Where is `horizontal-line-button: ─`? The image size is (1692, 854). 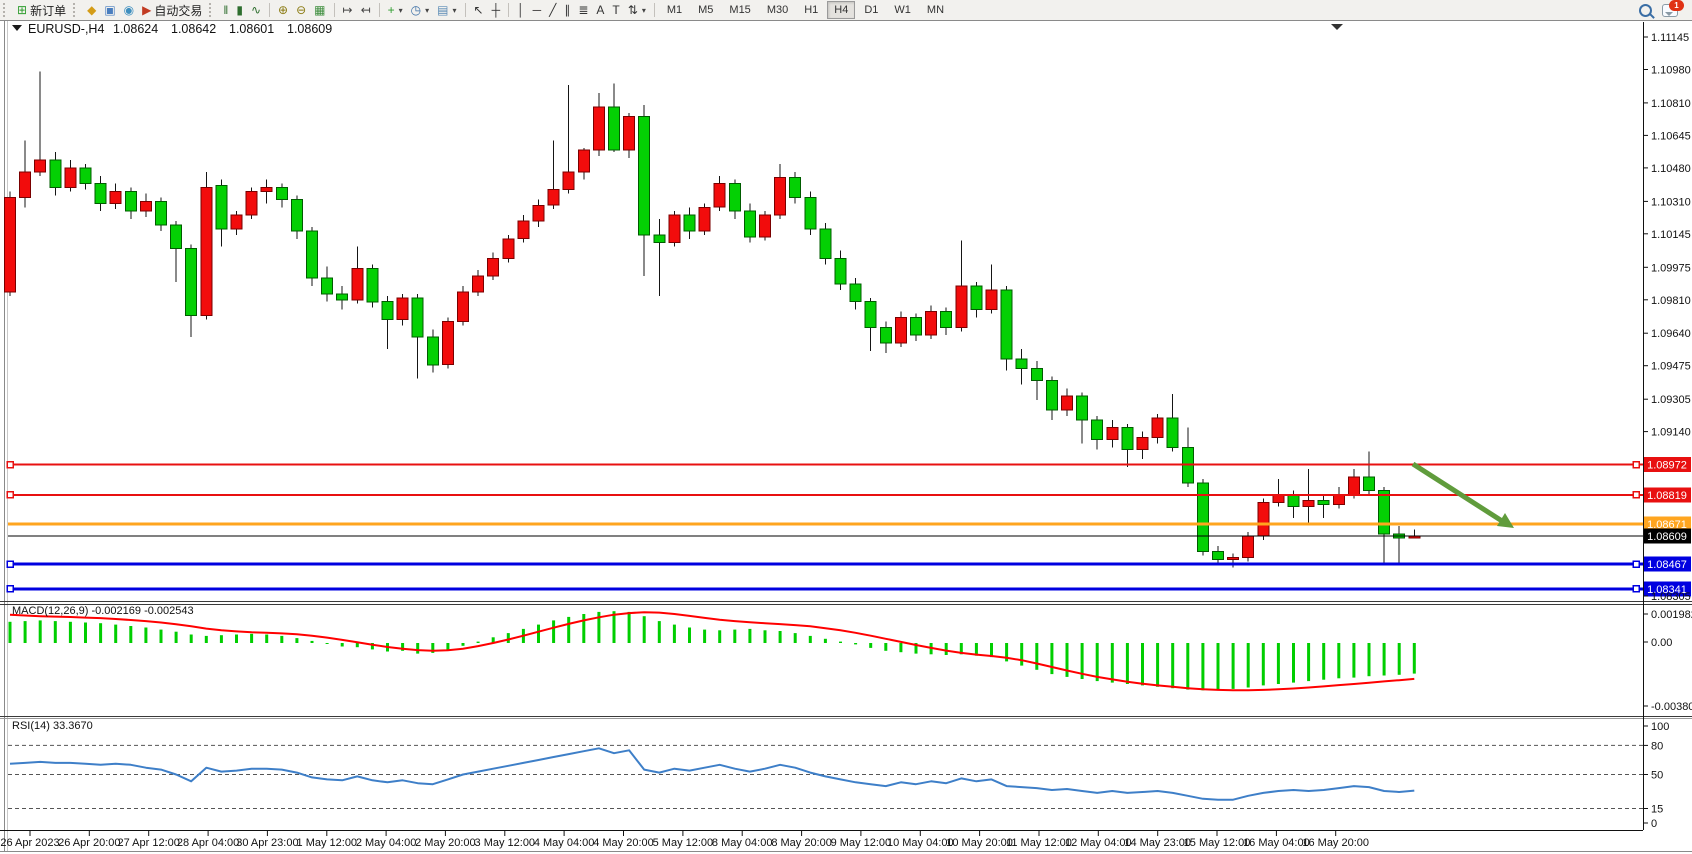 horizontal-line-button: ─ is located at coordinates (537, 10).